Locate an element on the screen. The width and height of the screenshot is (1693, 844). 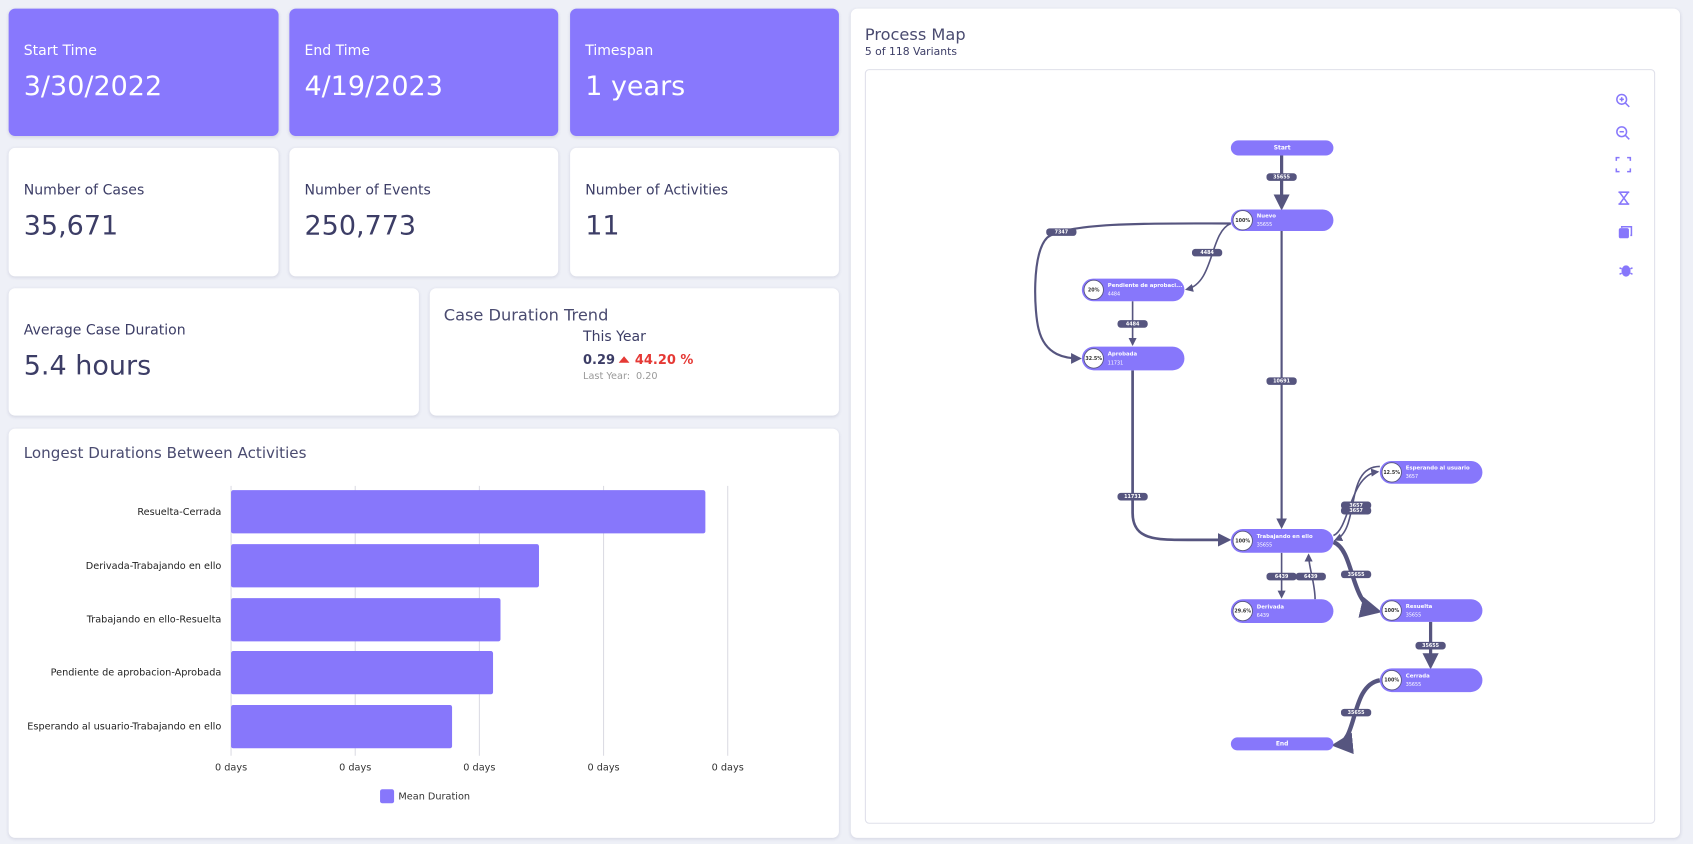
node: 100% Nuevo 35655 is located at coordinates (1282, 220).